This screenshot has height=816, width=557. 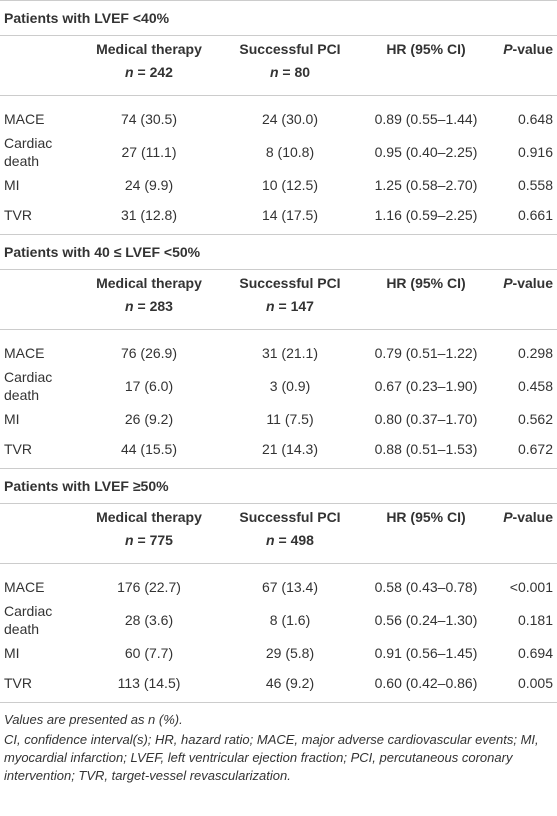 What do you see at coordinates (426, 587) in the screenshot?
I see `table-cell: 0.58 (0.43–0.78)` at bounding box center [426, 587].